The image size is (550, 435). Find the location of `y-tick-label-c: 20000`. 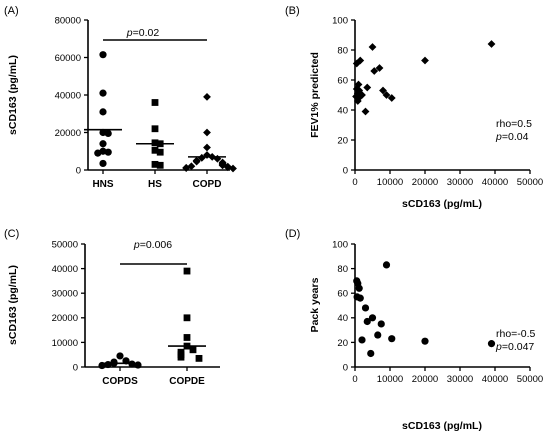

y-tick-label-c: 20000 is located at coordinates (65, 318).